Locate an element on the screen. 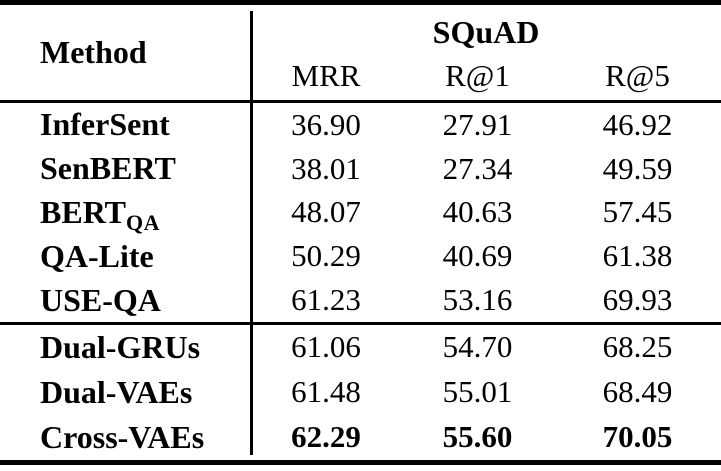 Image resolution: width=721 pixels, height=471 pixels. table-row: USE-QA 61.23 53.16 69.93 is located at coordinates (360, 300).